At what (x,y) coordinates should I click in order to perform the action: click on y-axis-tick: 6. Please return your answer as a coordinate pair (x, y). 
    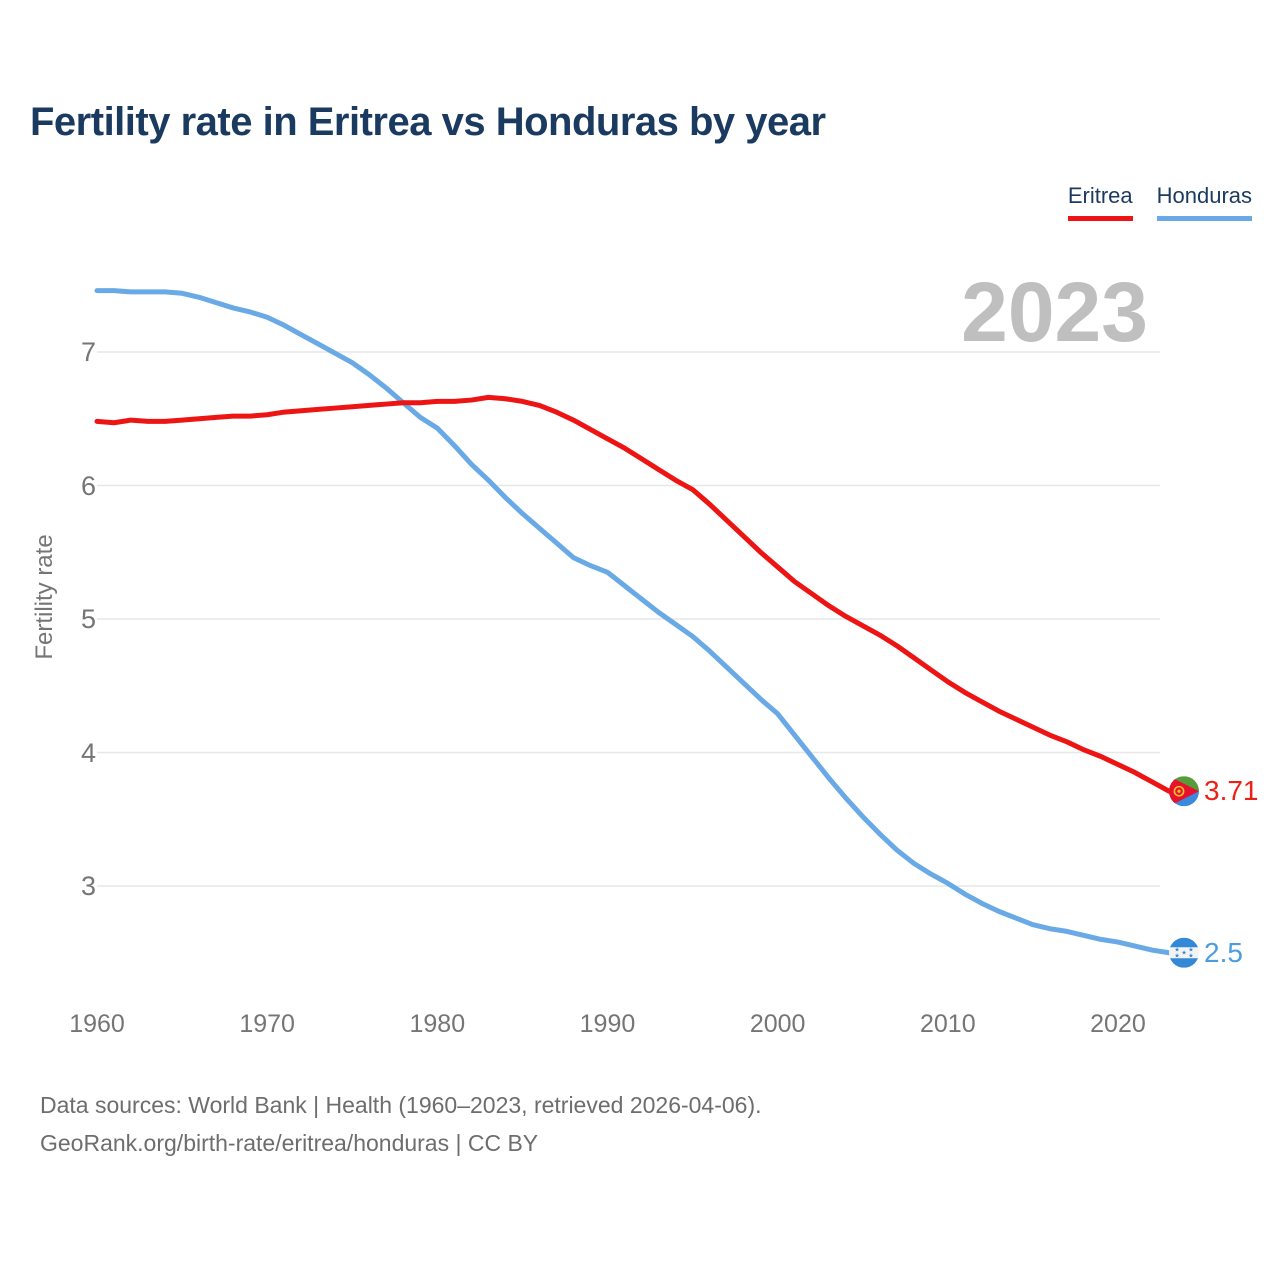
    Looking at the image, I should click on (88, 485).